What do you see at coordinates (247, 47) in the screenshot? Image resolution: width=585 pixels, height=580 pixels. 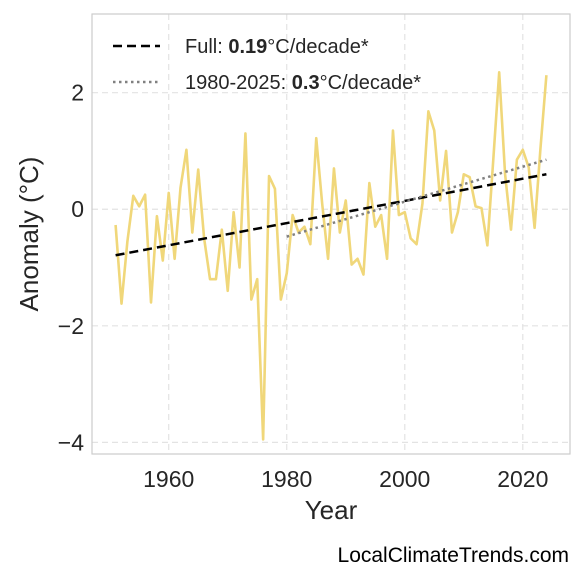 I see `legend-full-value: 0.19` at bounding box center [247, 47].